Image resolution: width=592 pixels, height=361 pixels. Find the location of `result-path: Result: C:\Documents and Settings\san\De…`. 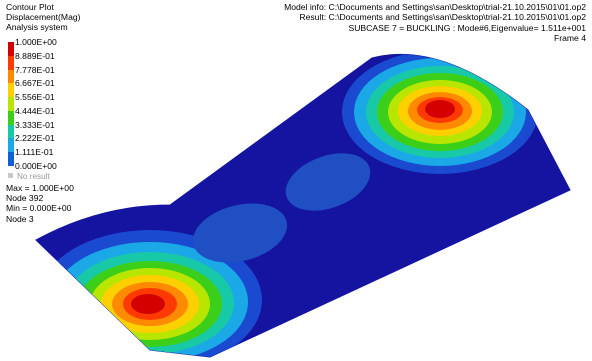

result-path: Result: C:\Documents and Settings\san\De… is located at coordinates (442, 17).